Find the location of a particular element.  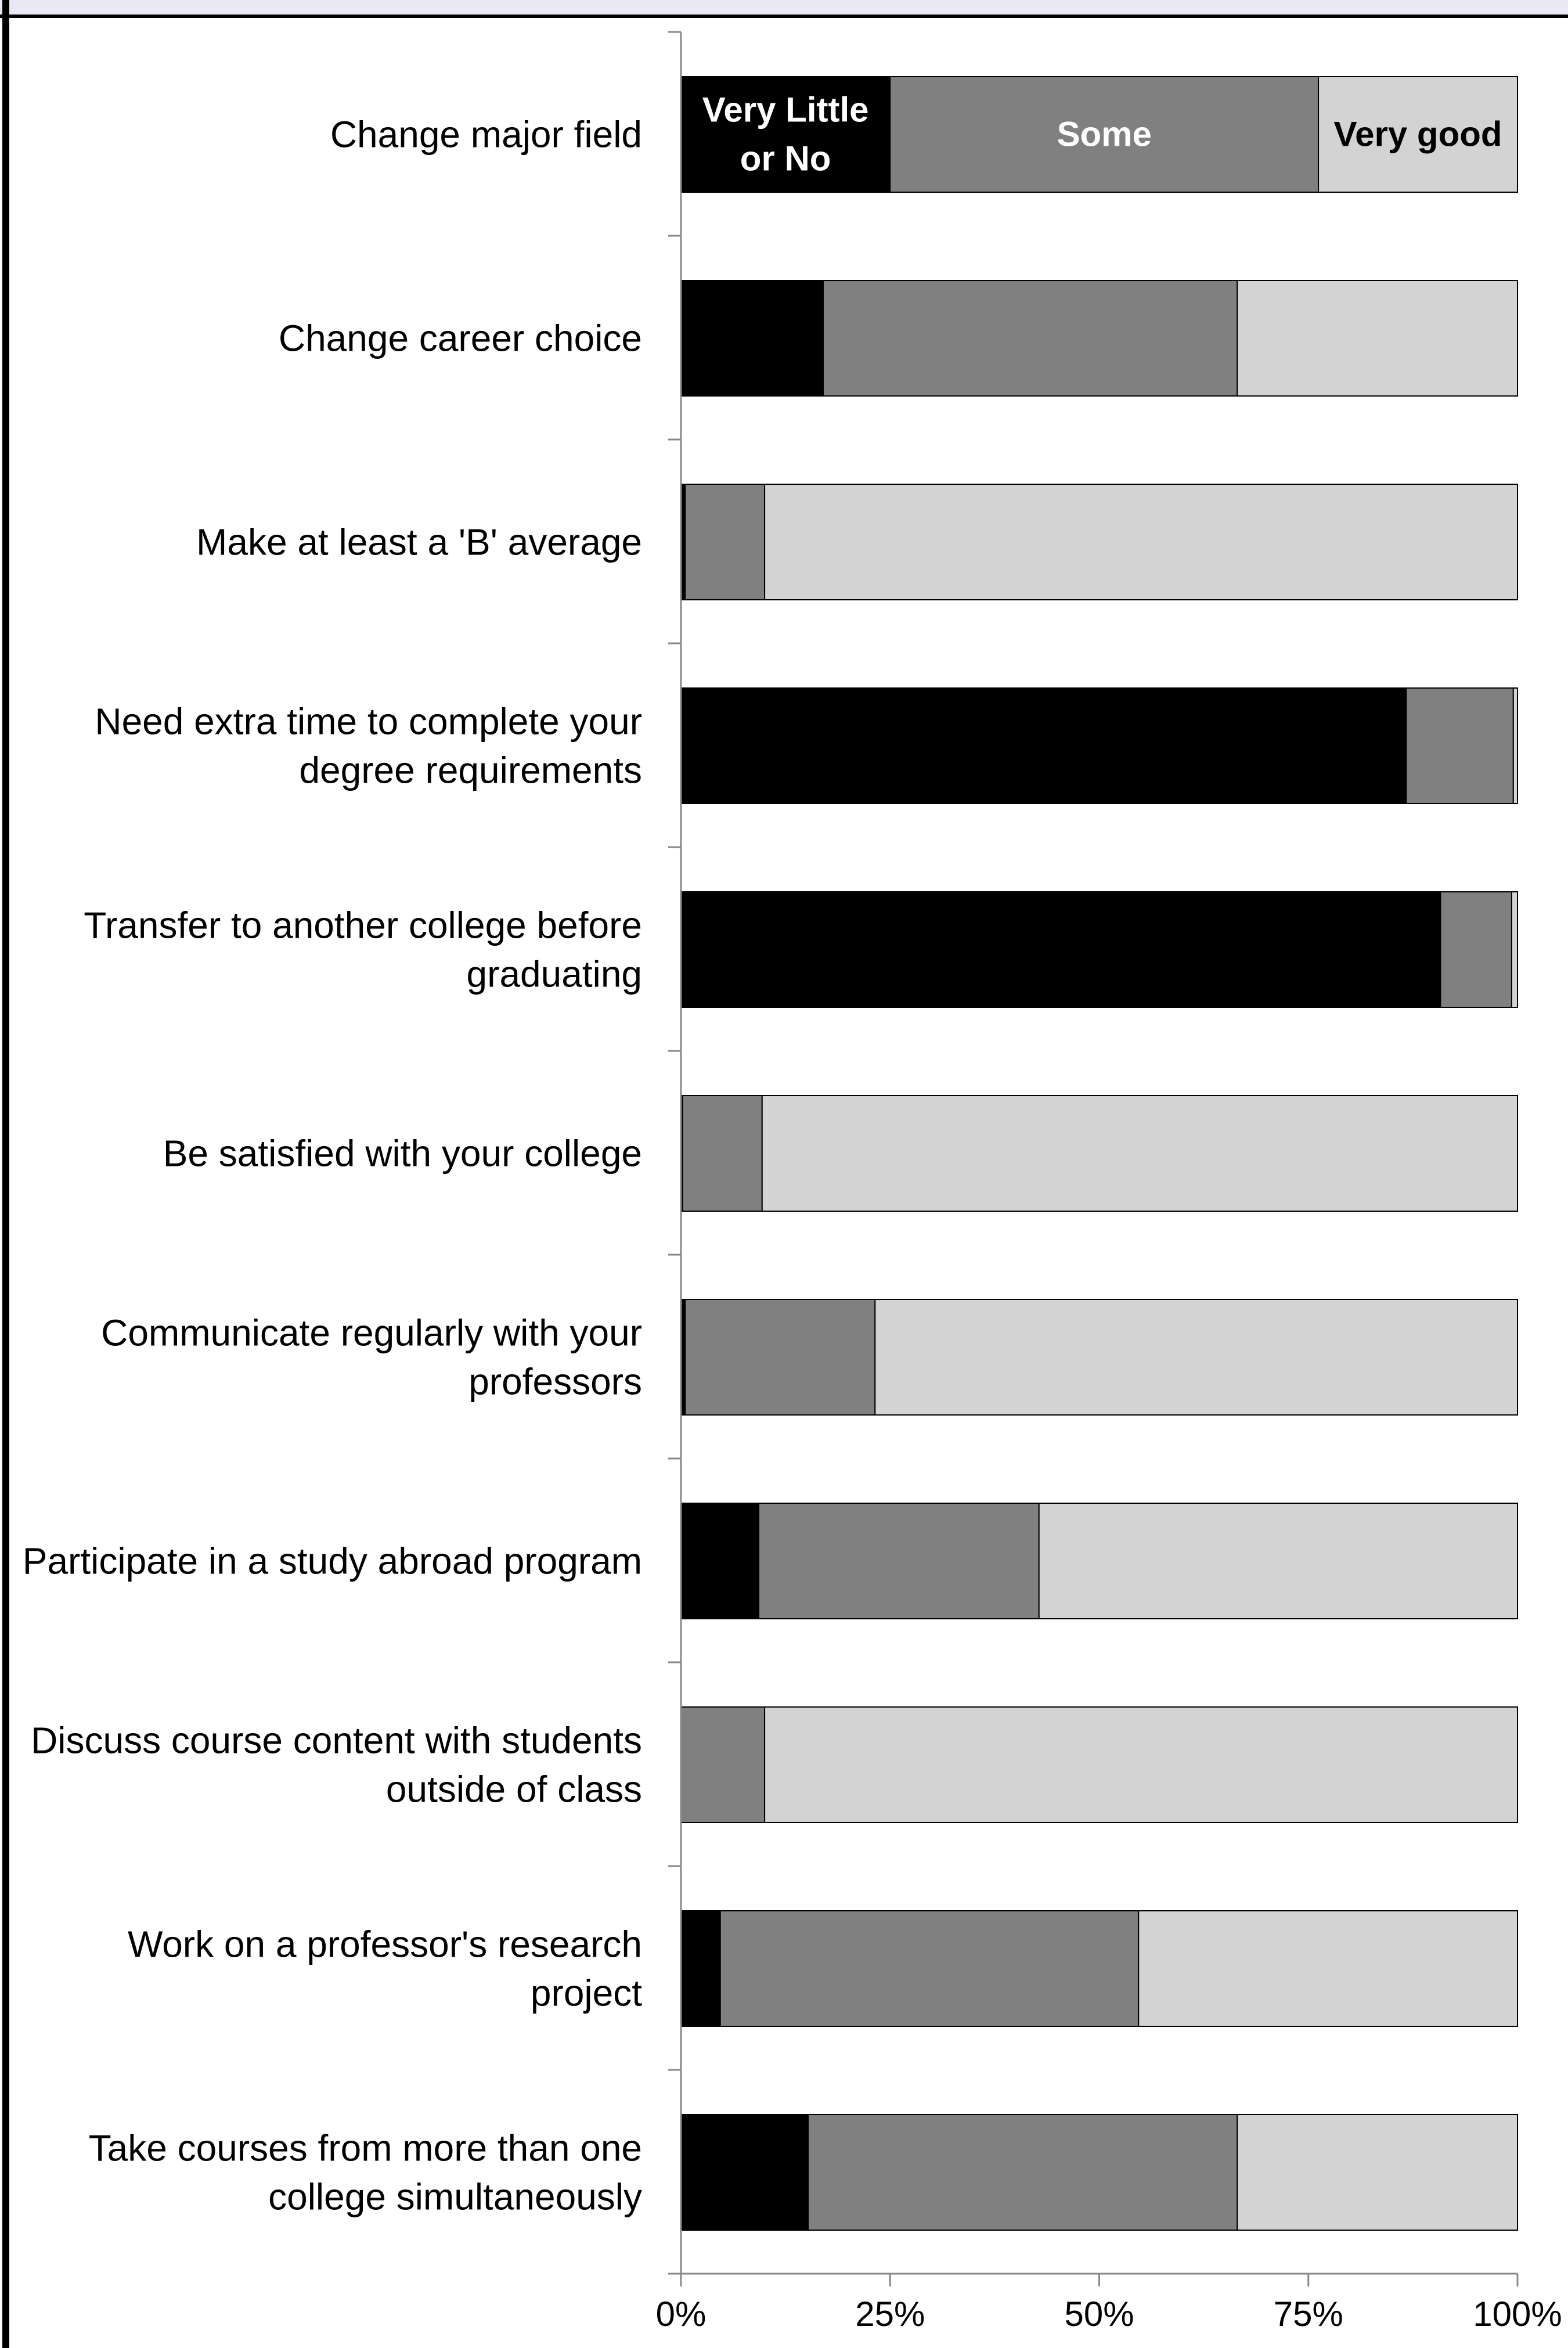

x-tick-label: 50% is located at coordinates (1099, 2314).